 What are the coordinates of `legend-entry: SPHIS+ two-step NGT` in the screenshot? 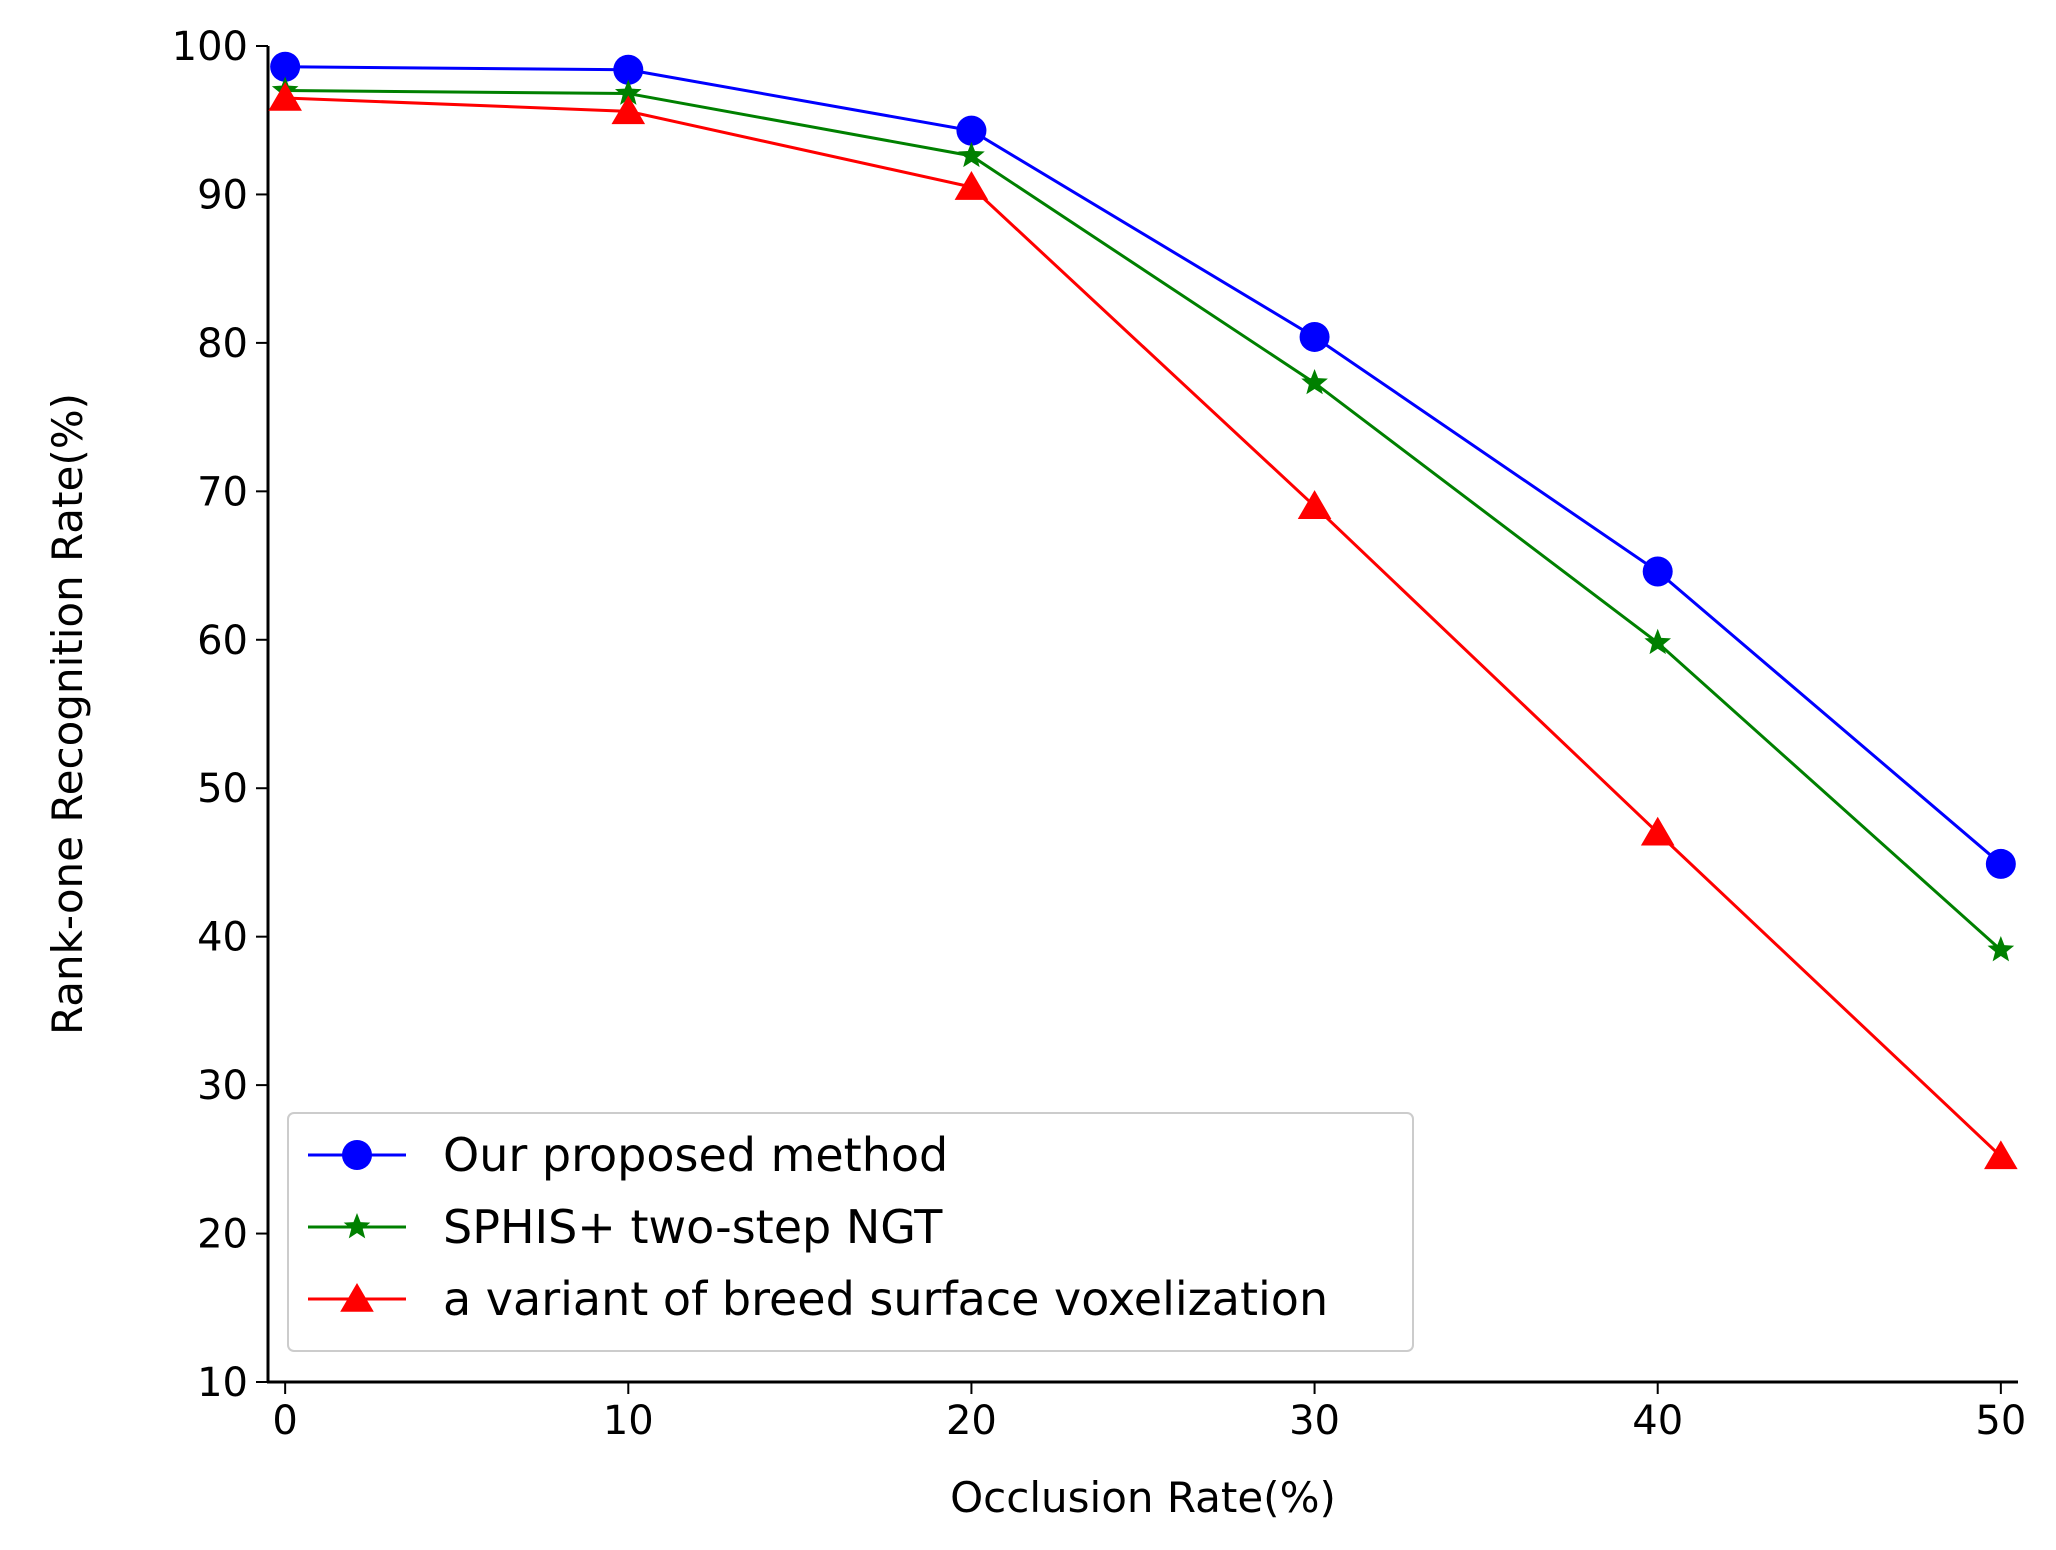 It's located at (625, 1227).